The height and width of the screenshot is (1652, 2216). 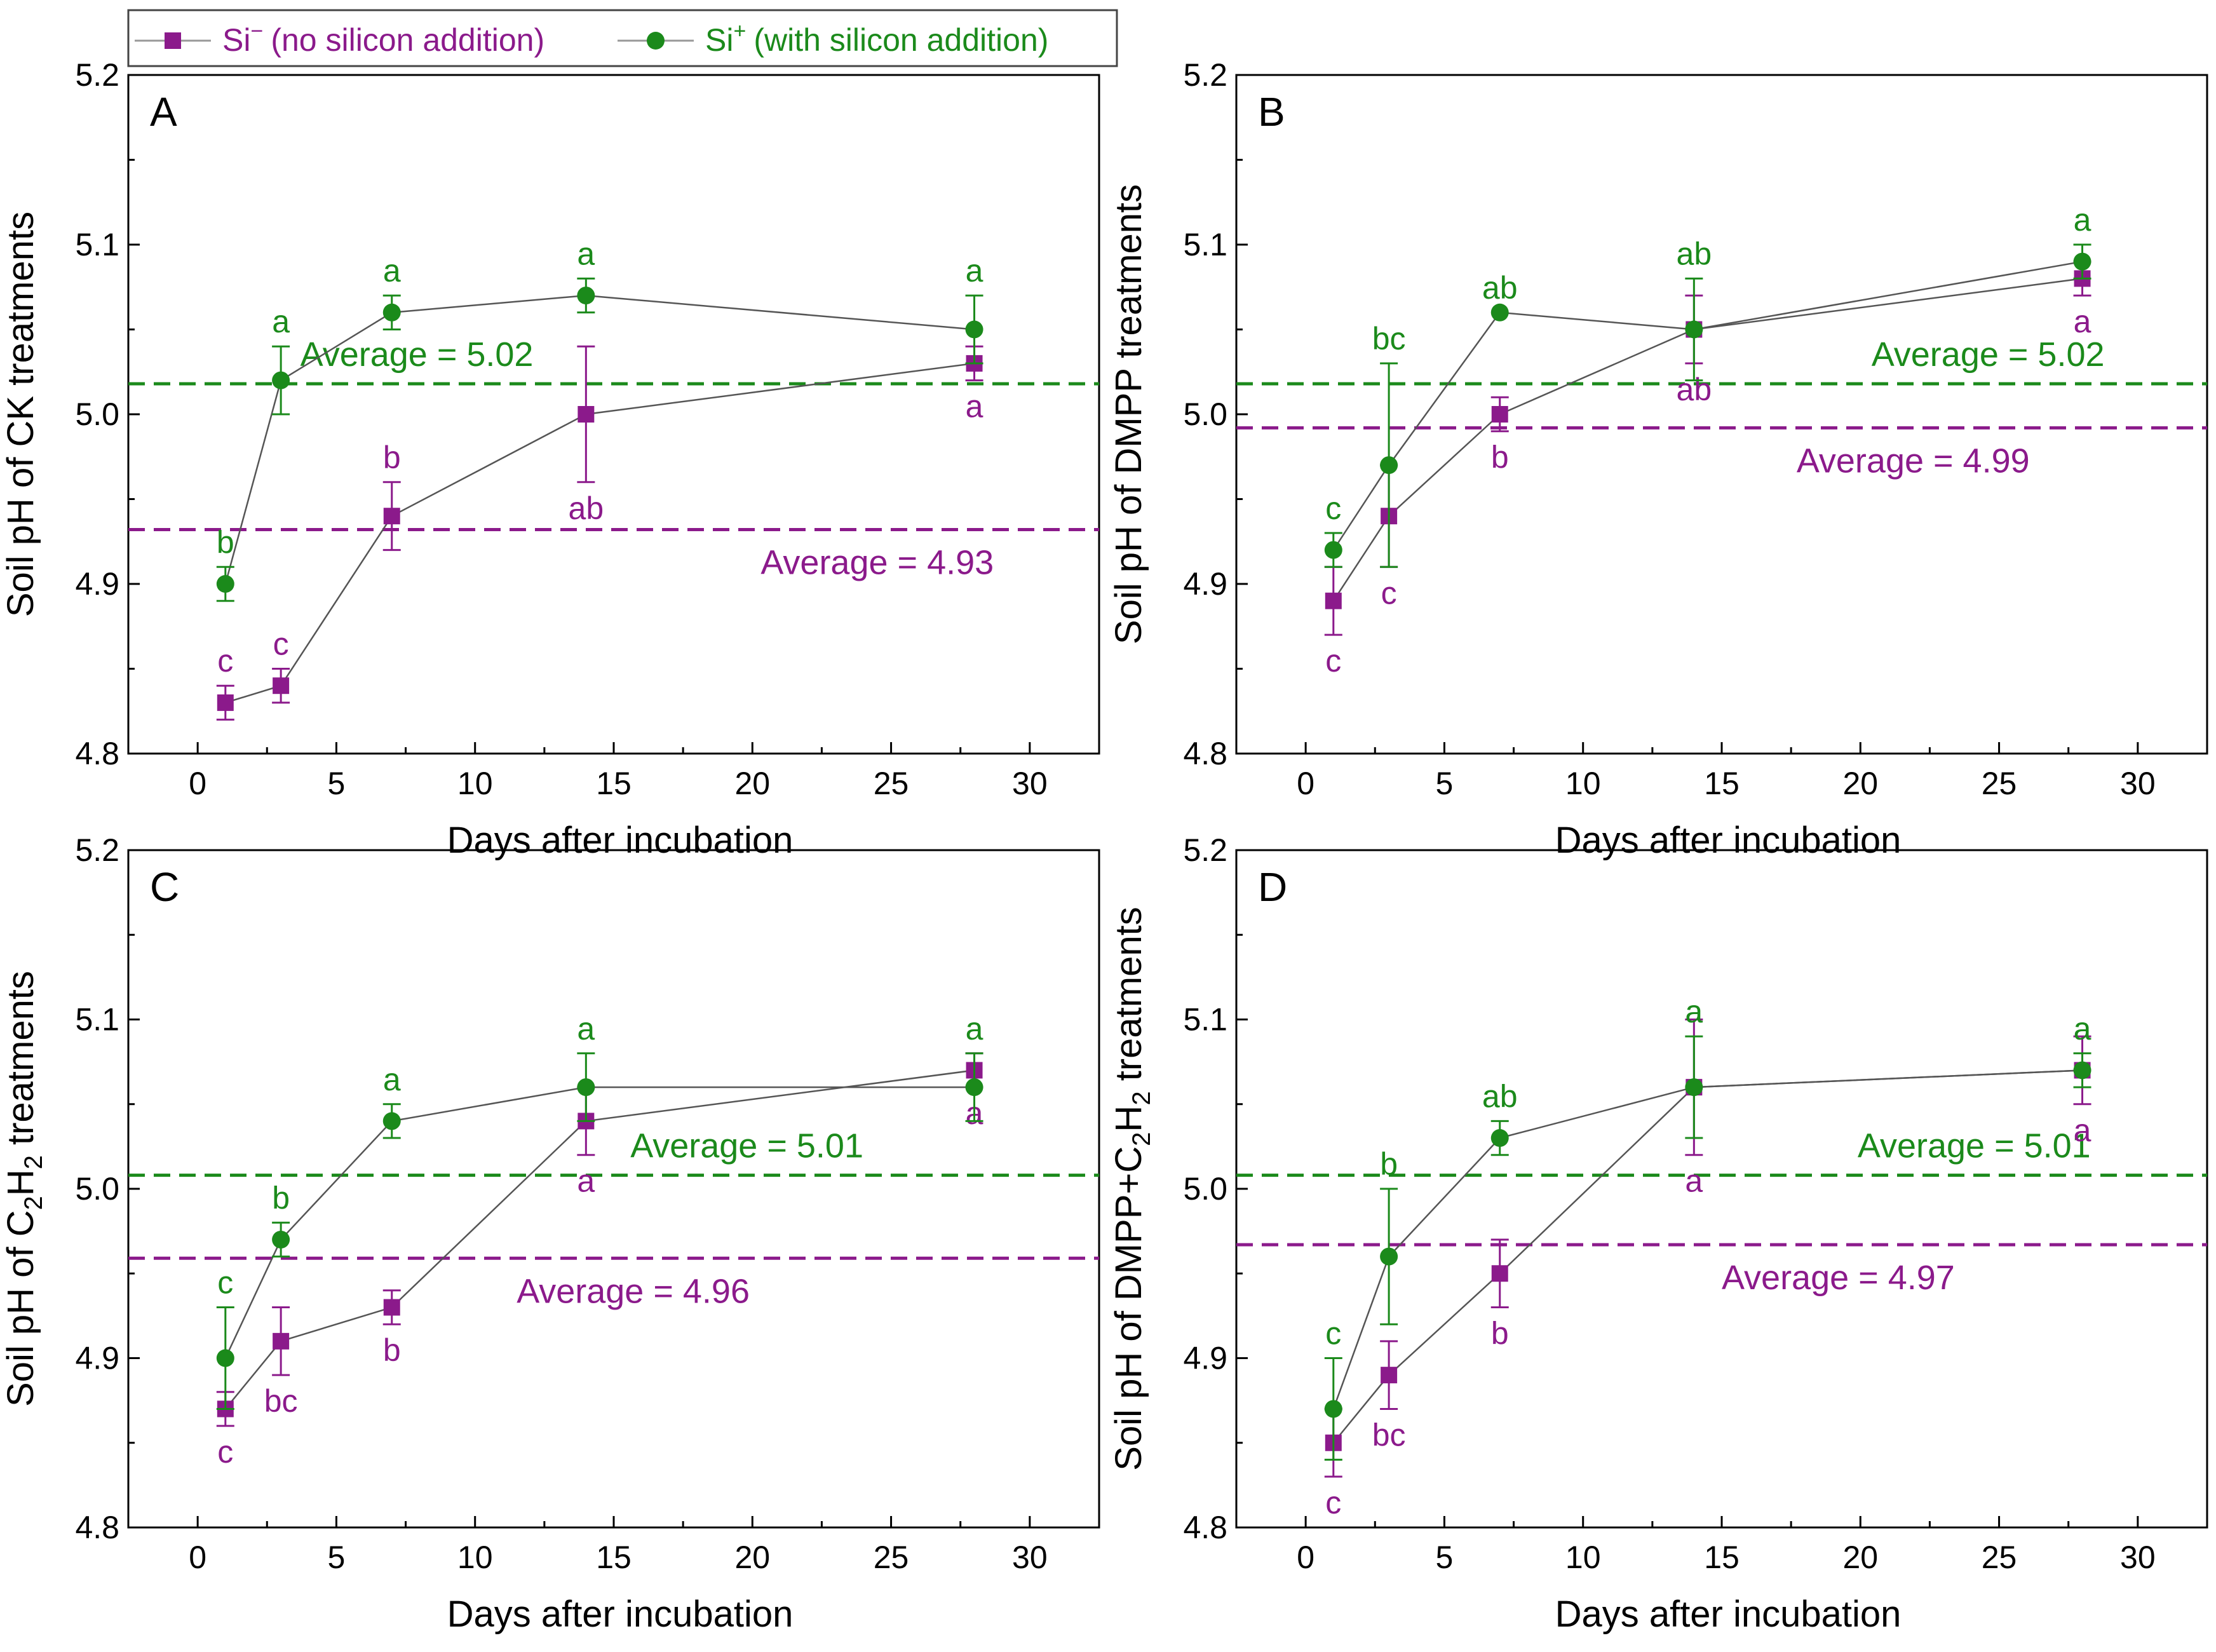 I want to click on y-axis-label-part: H, so click(x=1128, y=1119).